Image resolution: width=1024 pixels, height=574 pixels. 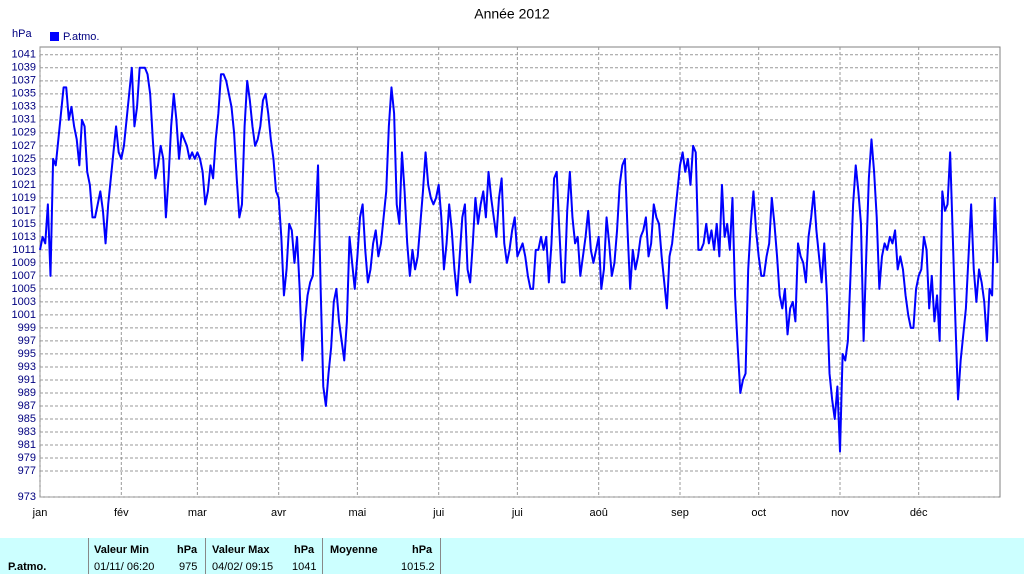 What do you see at coordinates (24, 133) in the screenshot?
I see `y-tick-label: 1029` at bounding box center [24, 133].